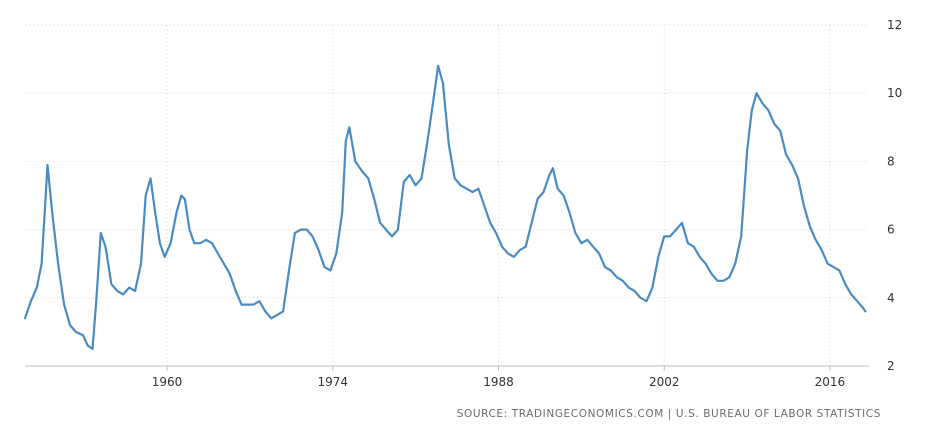 The height and width of the screenshot is (437, 939). I want to click on y-tick-label: 12, so click(894, 25).